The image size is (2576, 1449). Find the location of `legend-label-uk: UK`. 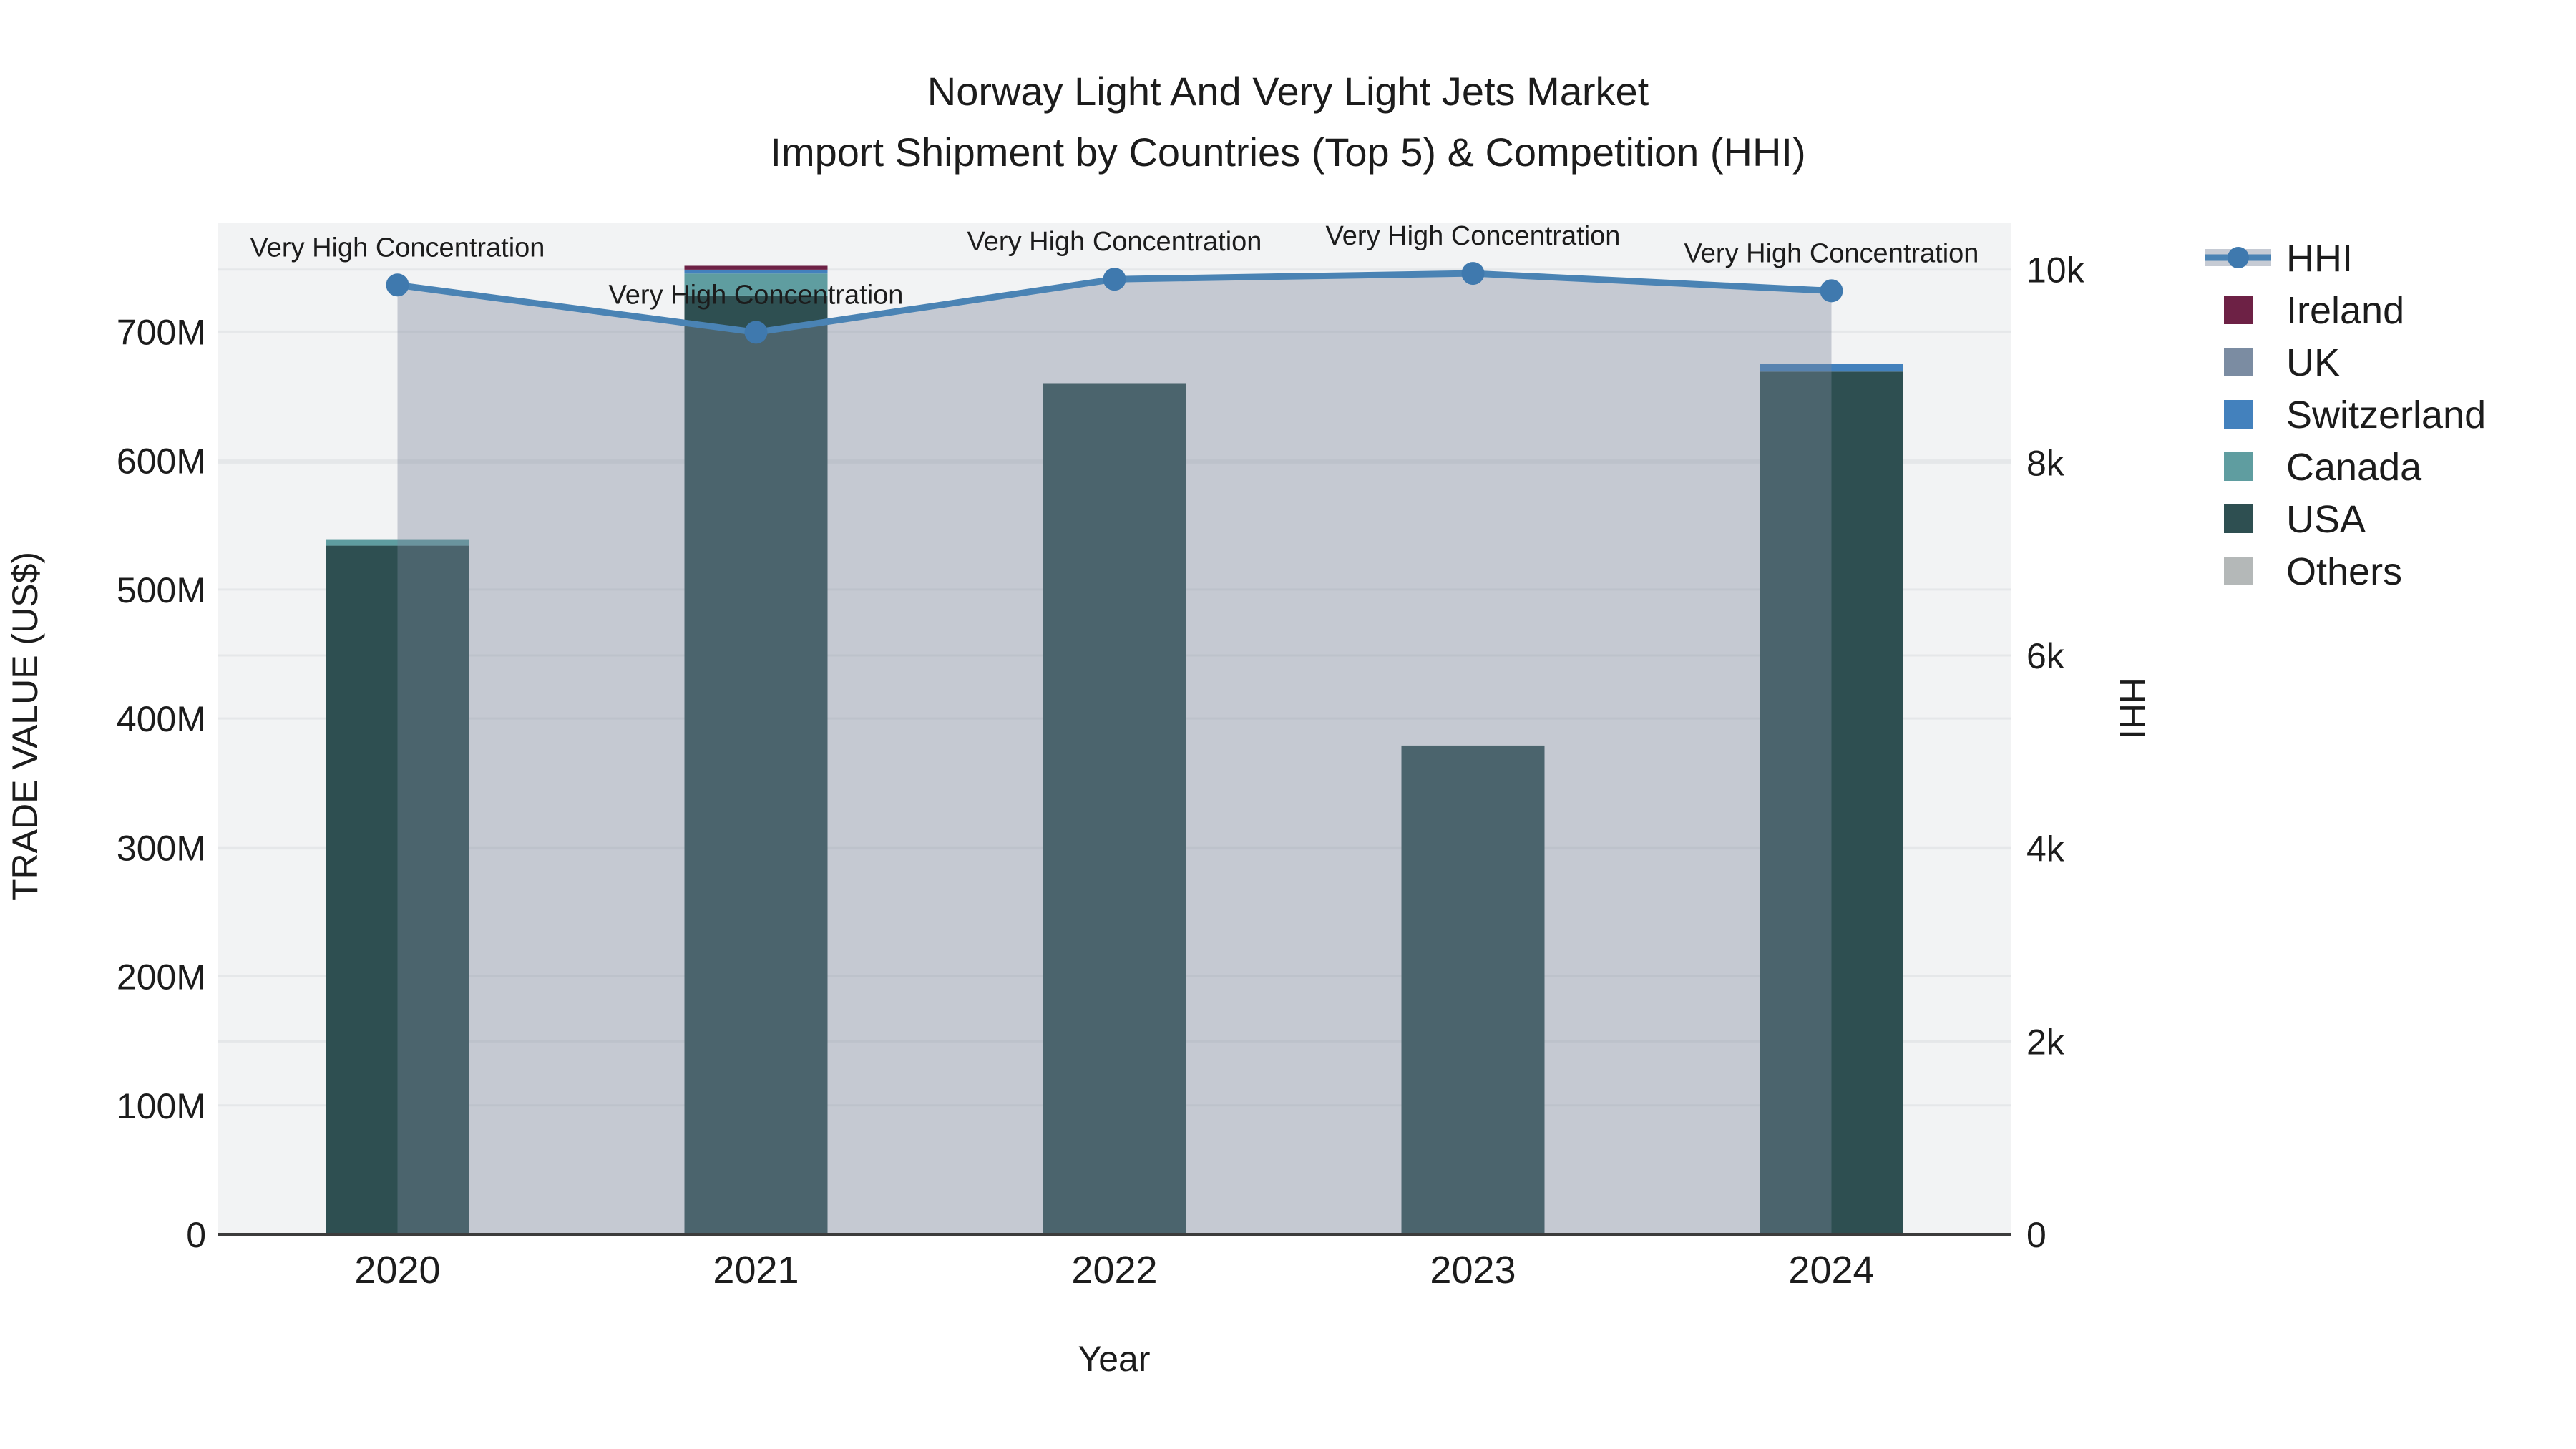

legend-label-uk: UK is located at coordinates (2313, 362).